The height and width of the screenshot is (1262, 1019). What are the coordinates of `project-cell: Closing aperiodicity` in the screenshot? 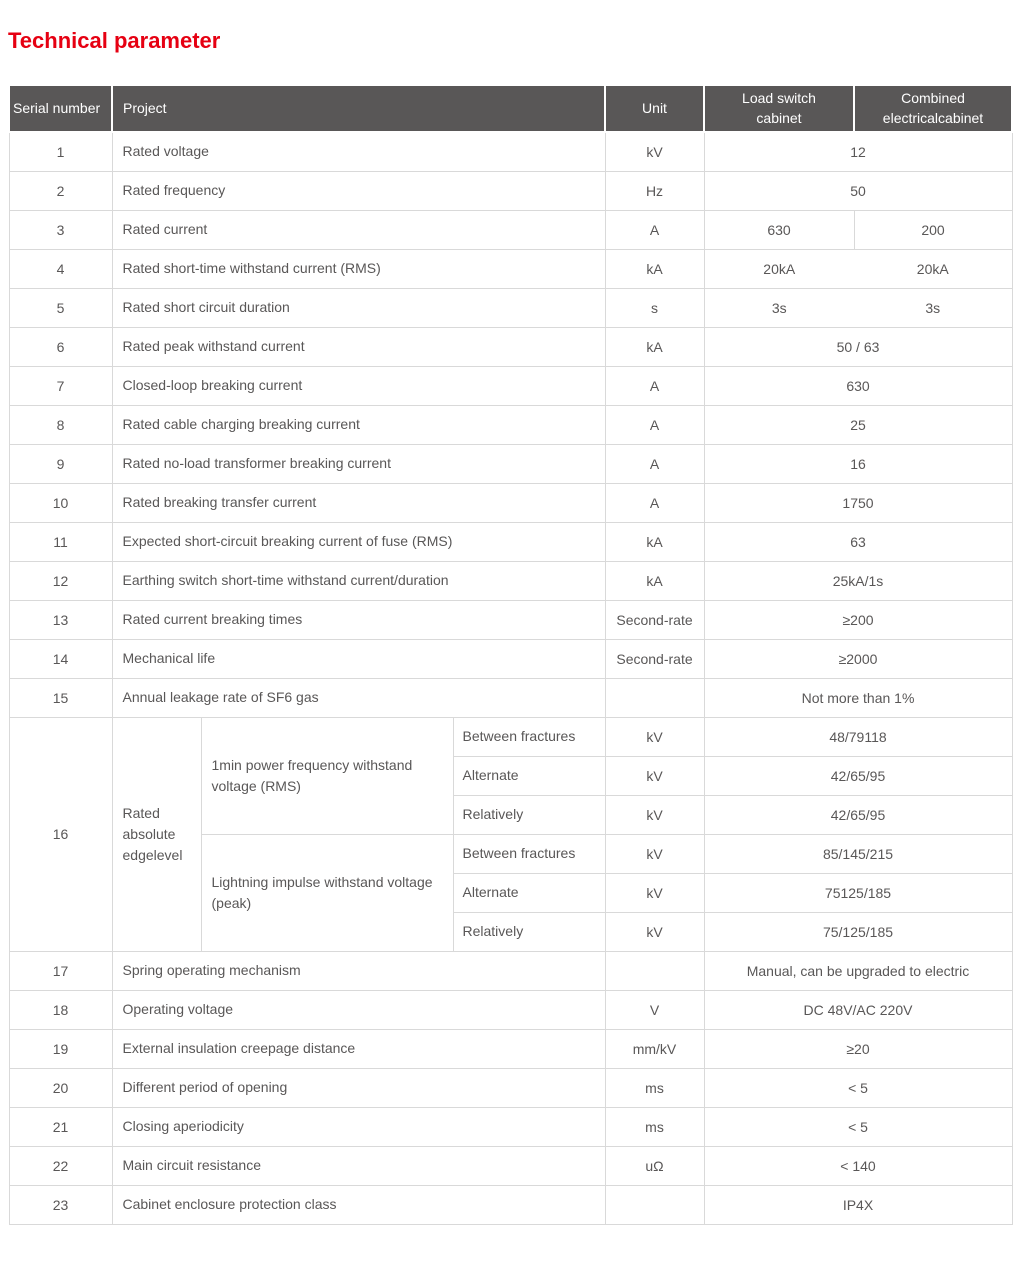 It's located at (358, 1126).